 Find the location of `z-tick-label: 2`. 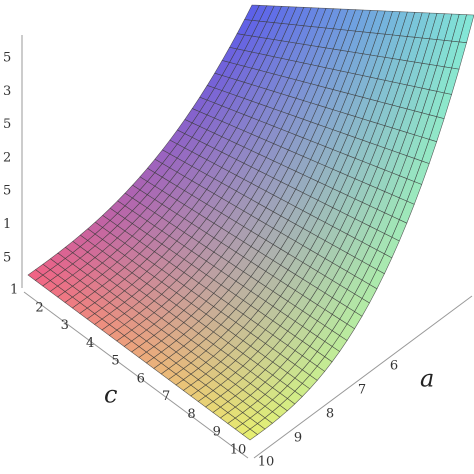

z-tick-label: 2 is located at coordinates (7, 157).